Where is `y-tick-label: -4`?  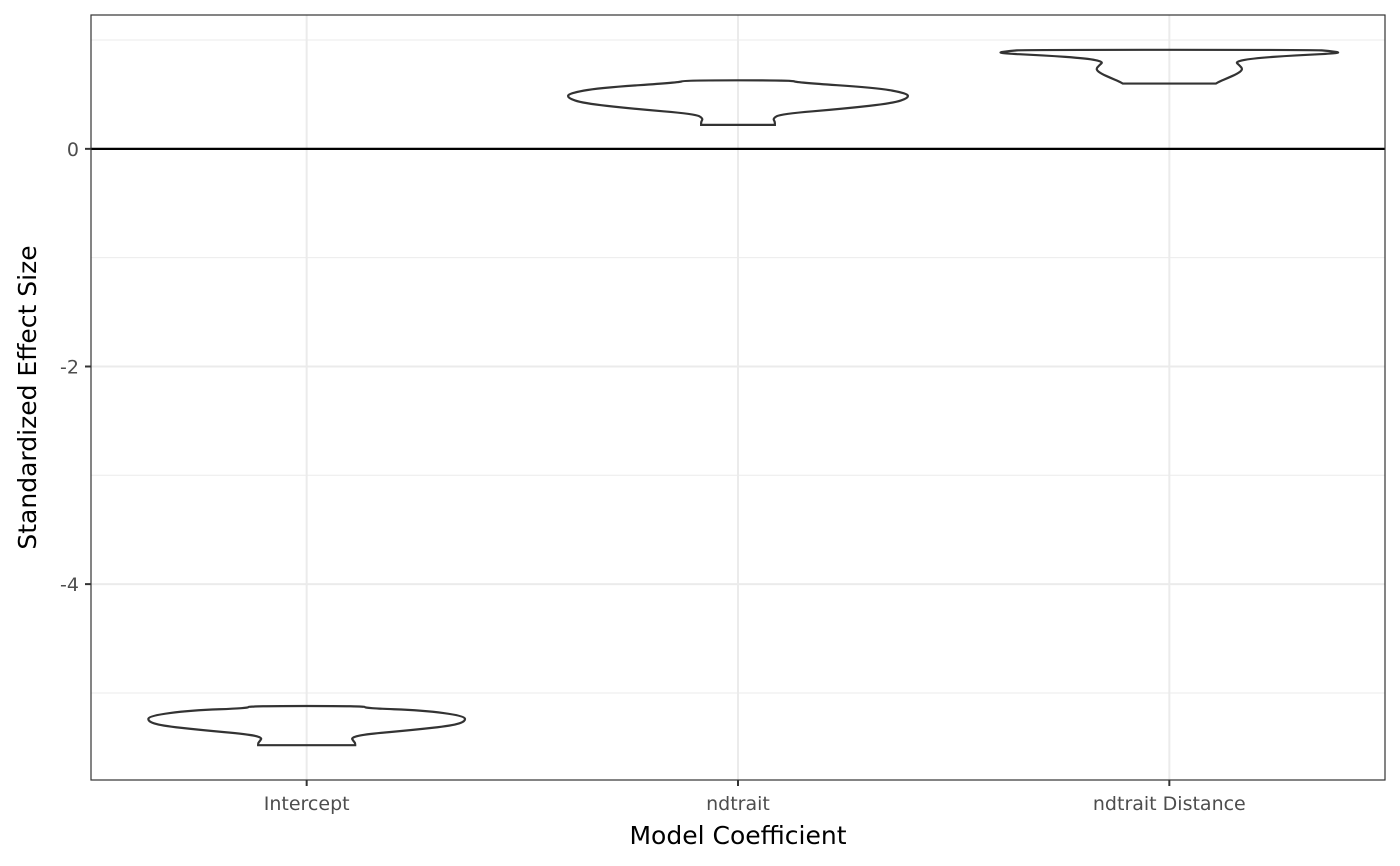
y-tick-label: -4 is located at coordinates (69, 585).